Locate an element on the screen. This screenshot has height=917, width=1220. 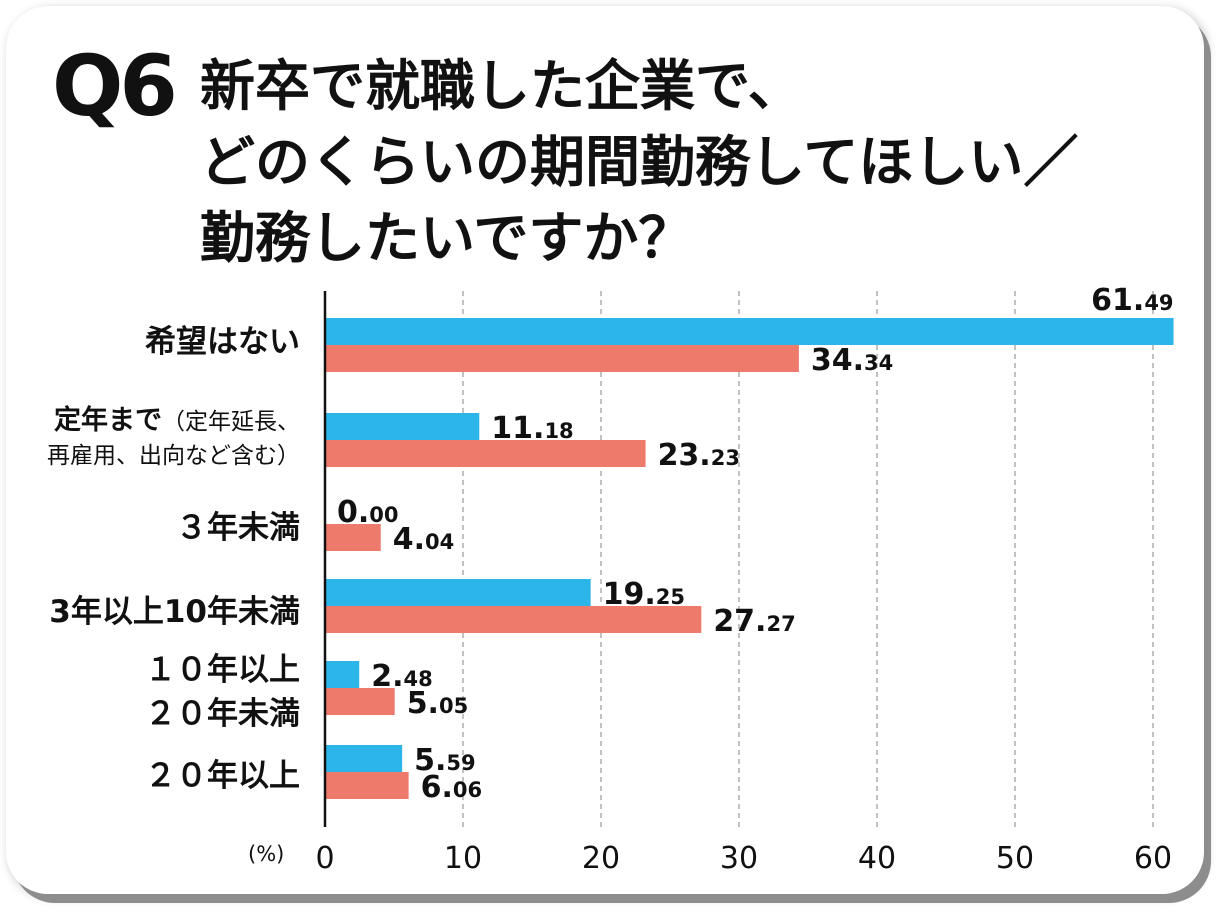
category-label-none: 希望はない is located at coordinates (222, 342).